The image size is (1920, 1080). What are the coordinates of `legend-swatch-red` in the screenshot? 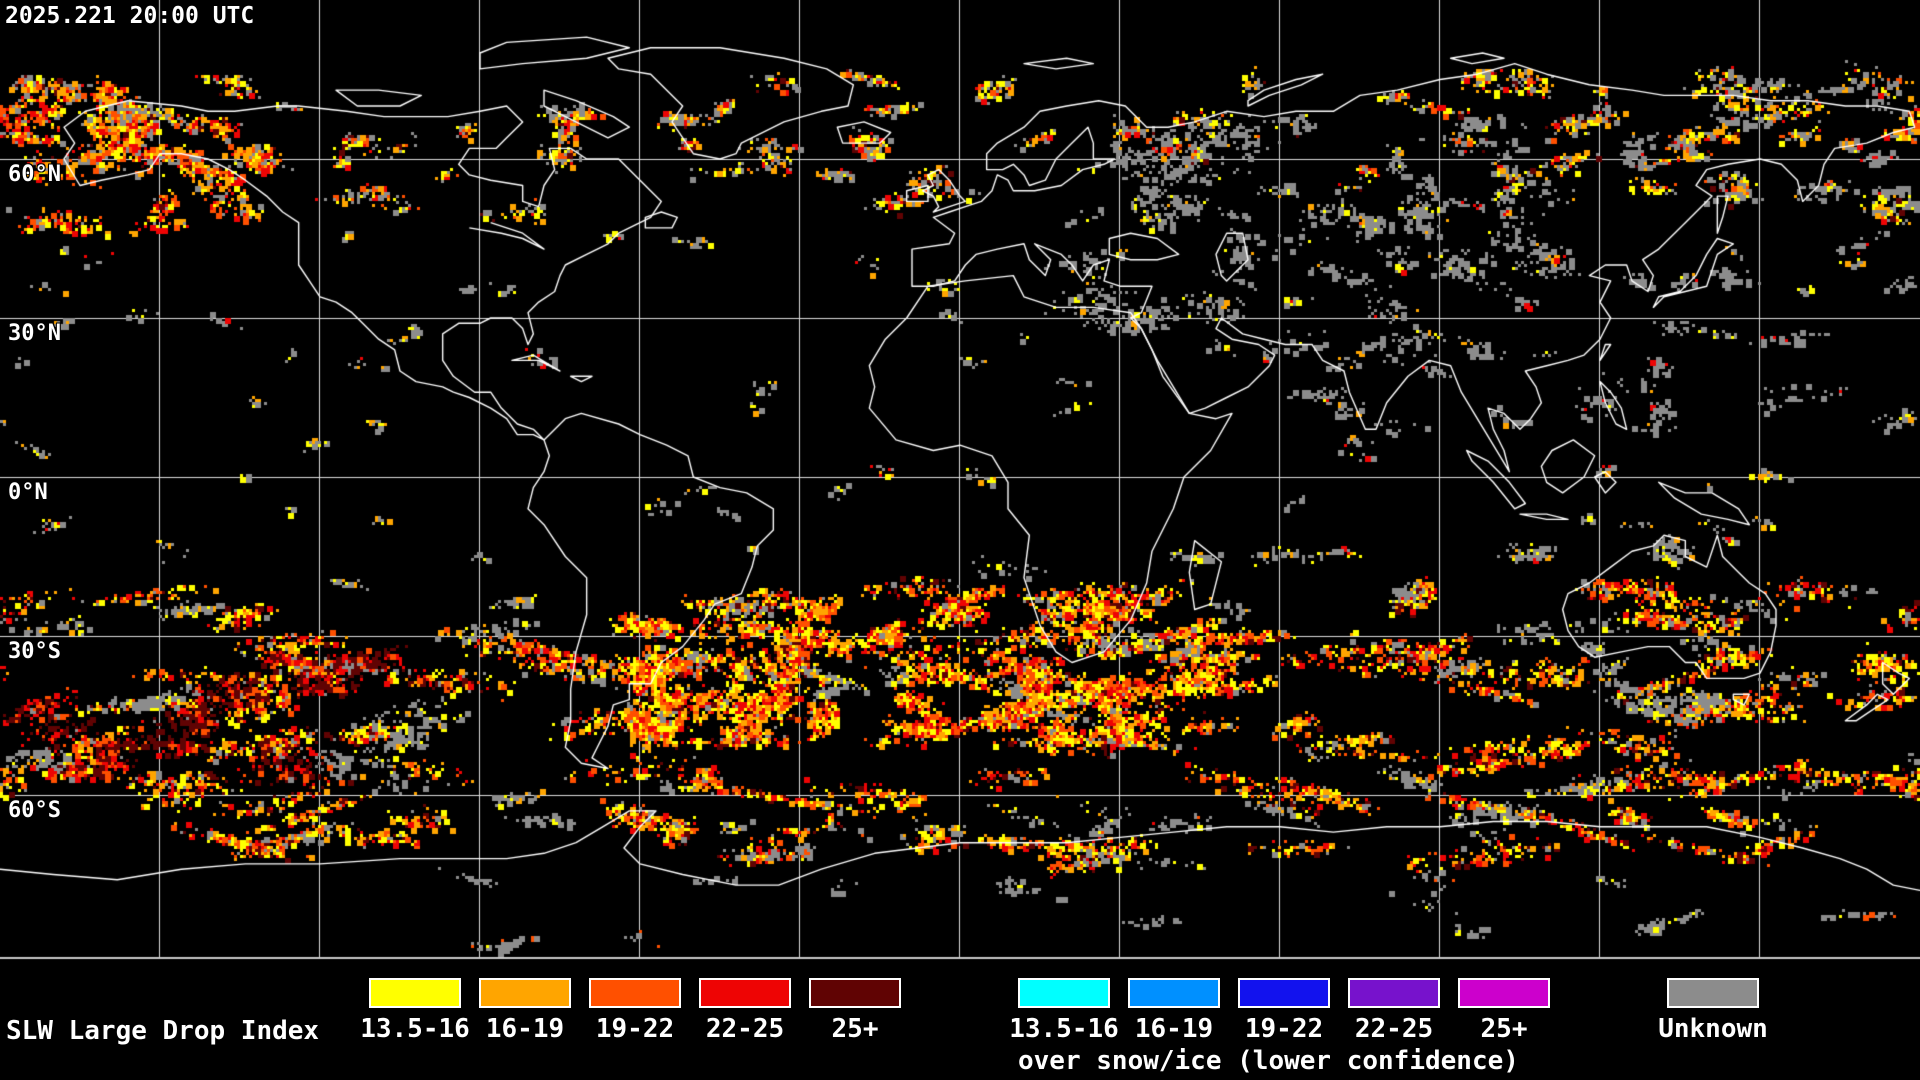 It's located at (745, 993).